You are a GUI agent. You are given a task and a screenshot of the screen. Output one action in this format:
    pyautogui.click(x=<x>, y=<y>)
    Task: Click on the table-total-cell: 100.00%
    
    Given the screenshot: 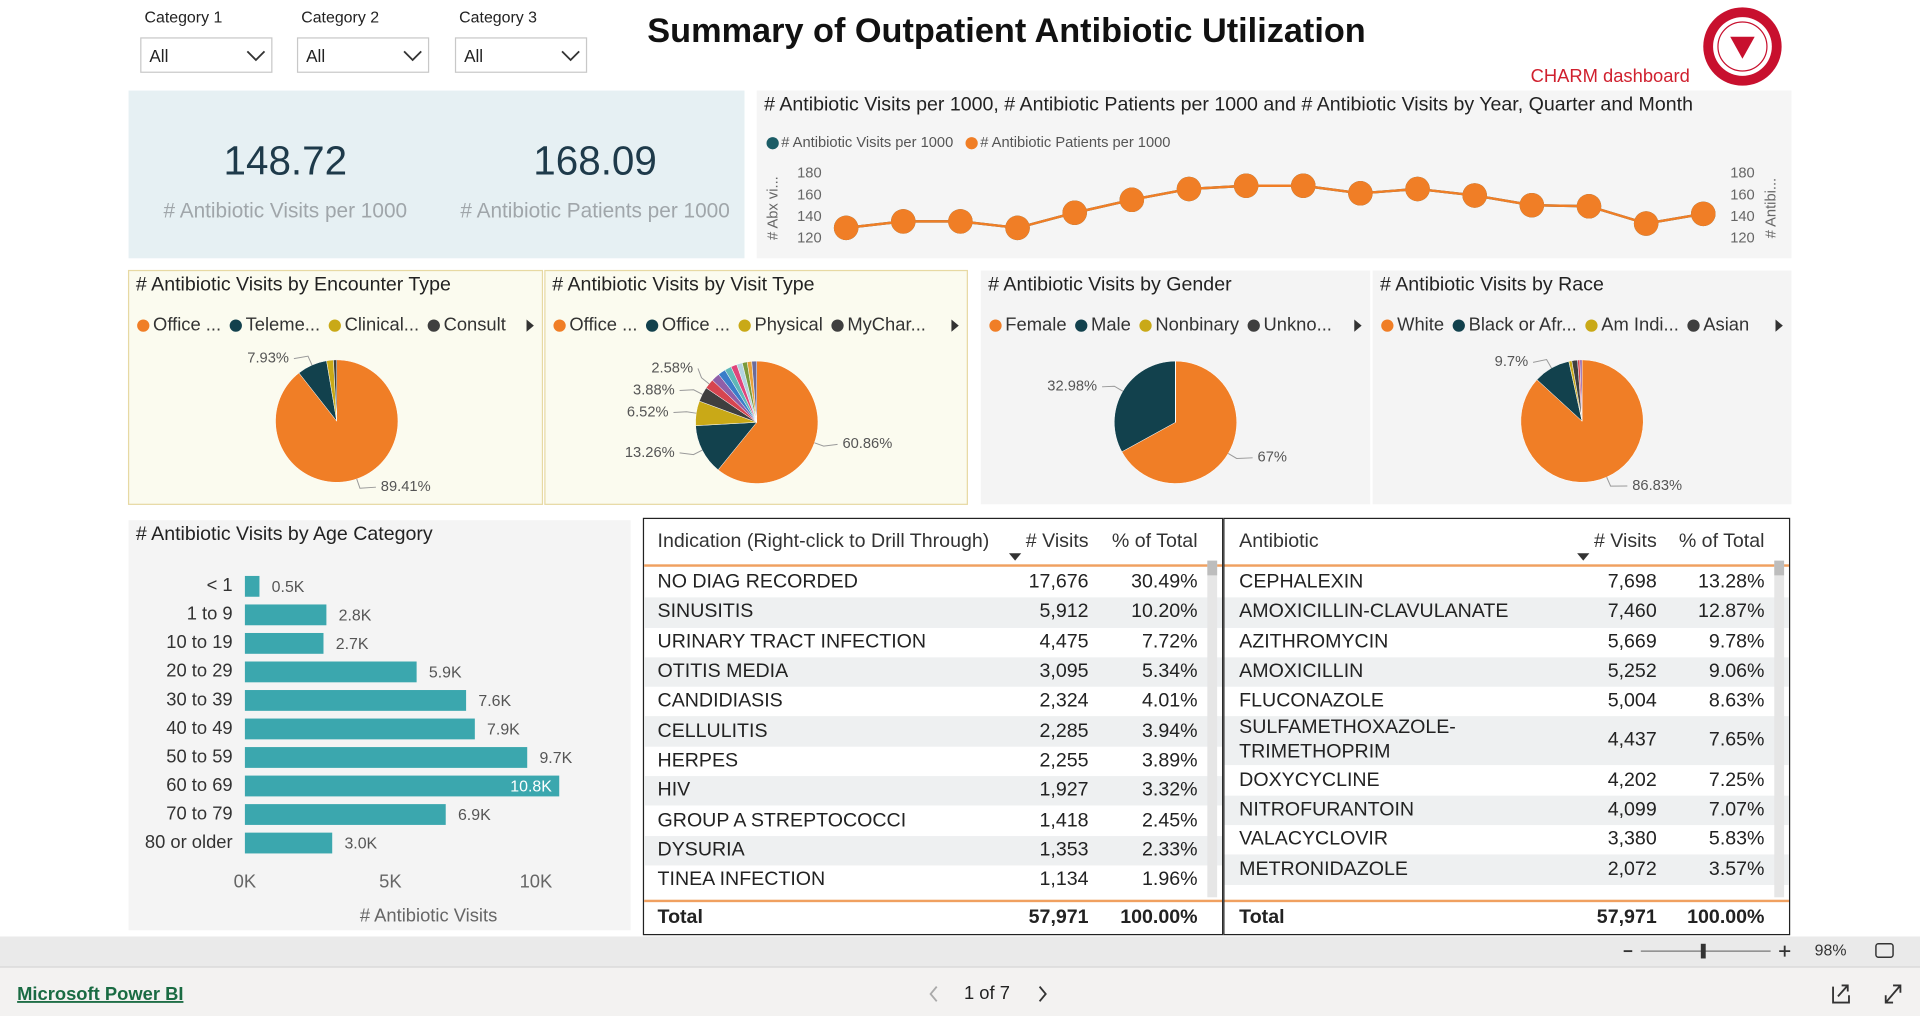 What is the action you would take?
    pyautogui.click(x=1726, y=917)
    